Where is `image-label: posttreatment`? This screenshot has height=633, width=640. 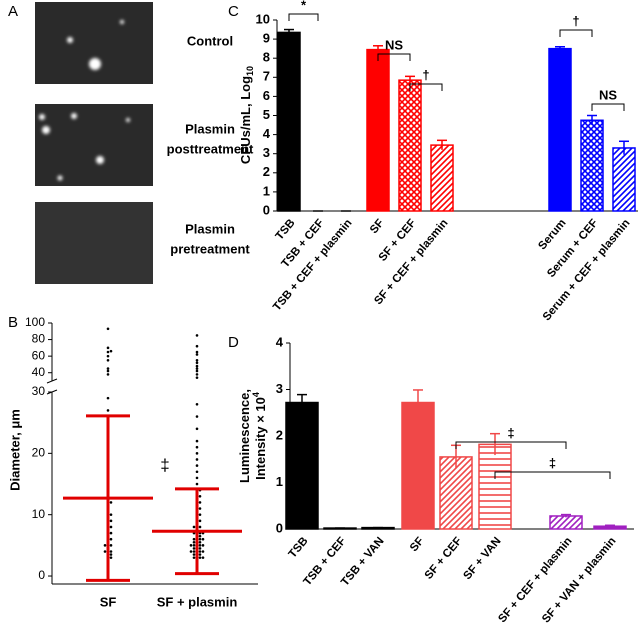
image-label: posttreatment is located at coordinates (210, 148).